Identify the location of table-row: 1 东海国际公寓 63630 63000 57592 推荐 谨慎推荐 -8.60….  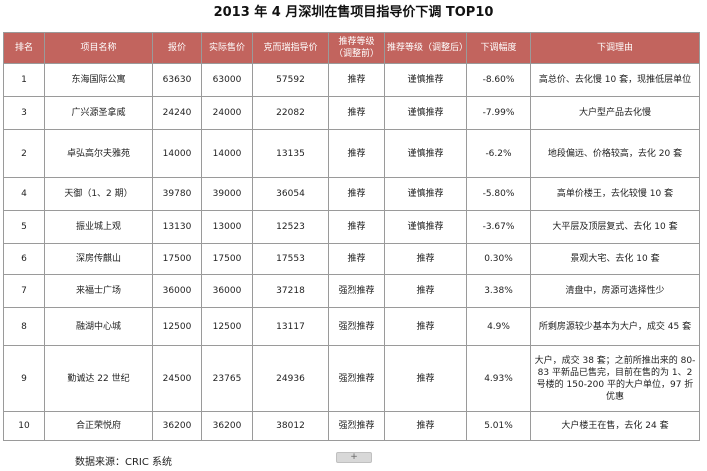
(351, 80).